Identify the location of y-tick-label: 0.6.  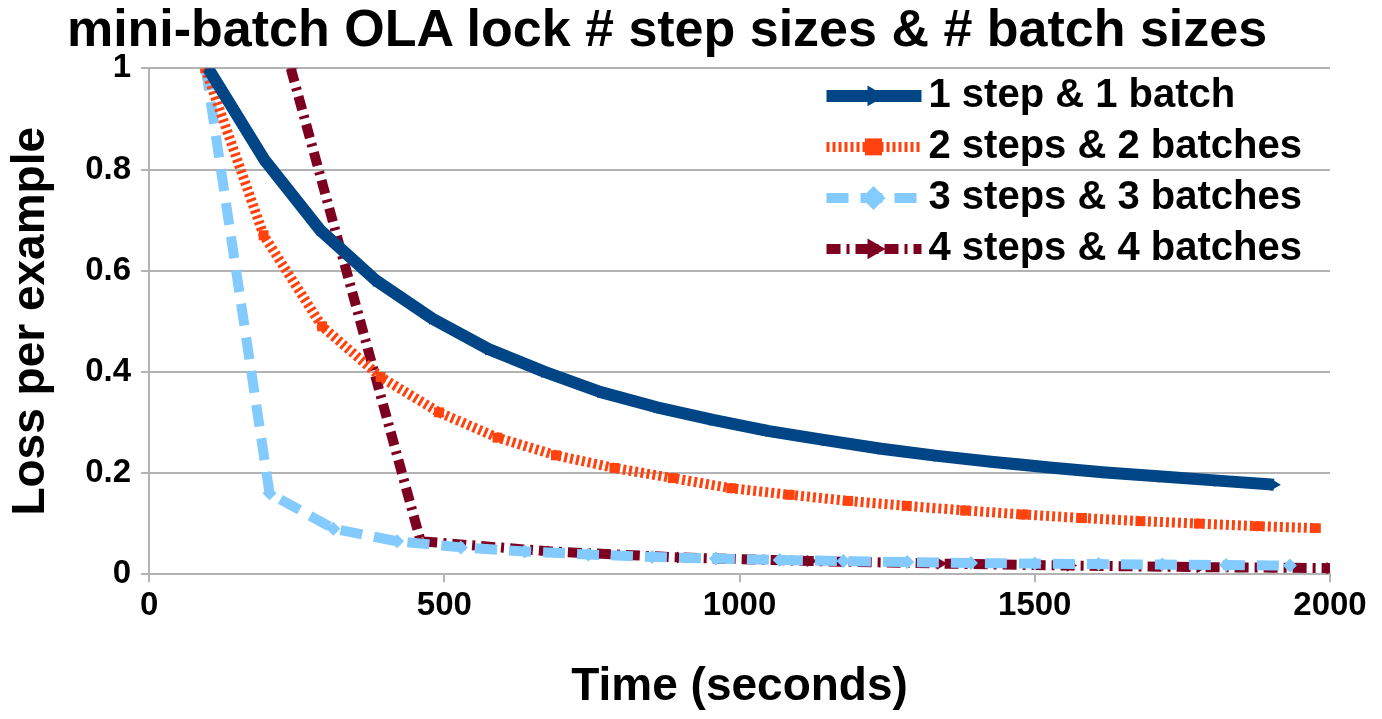
(108, 268).